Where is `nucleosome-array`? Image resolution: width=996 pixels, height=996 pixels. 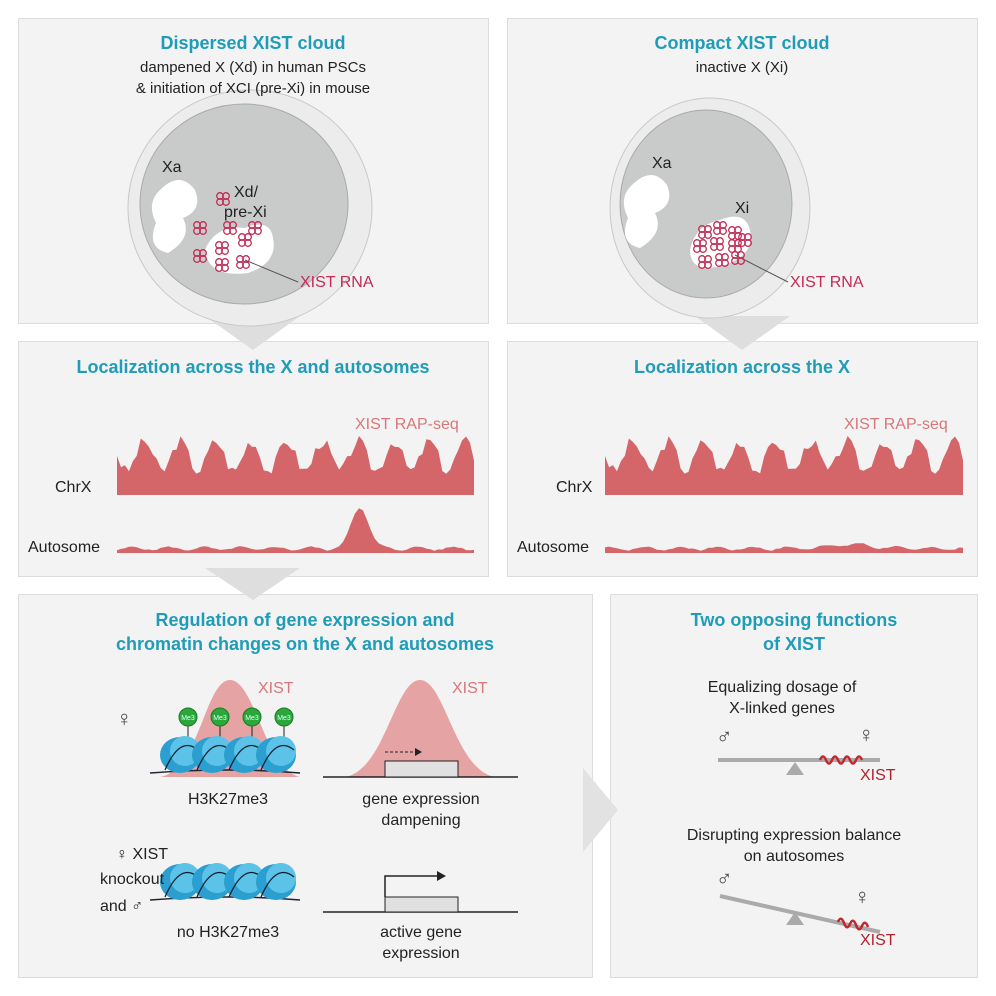
nucleosome-array is located at coordinates (225, 882).